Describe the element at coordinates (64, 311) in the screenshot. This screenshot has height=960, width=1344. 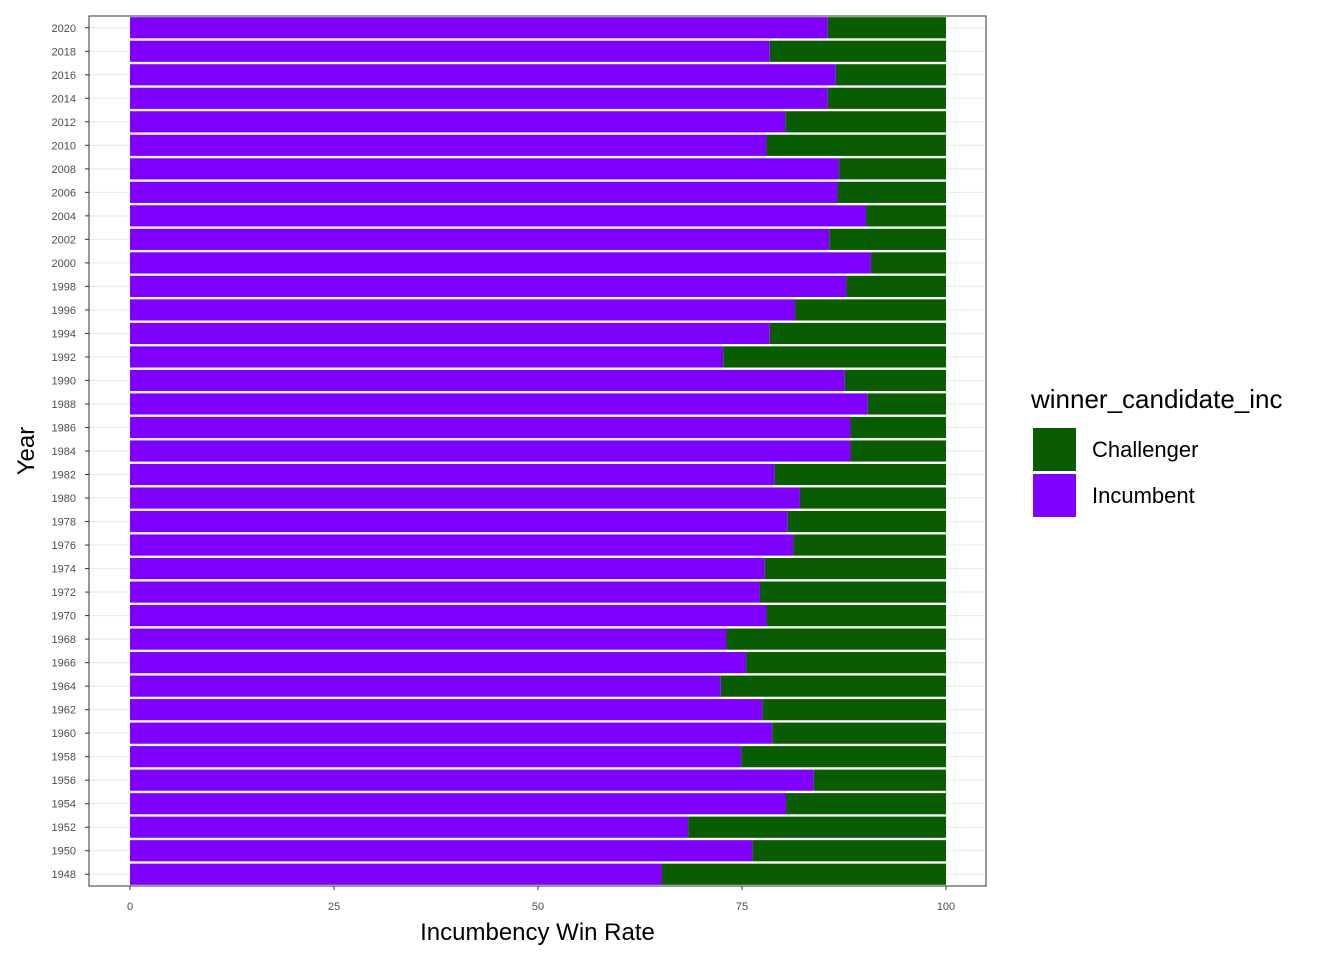
I see `y-tick-label: 1996` at that location.